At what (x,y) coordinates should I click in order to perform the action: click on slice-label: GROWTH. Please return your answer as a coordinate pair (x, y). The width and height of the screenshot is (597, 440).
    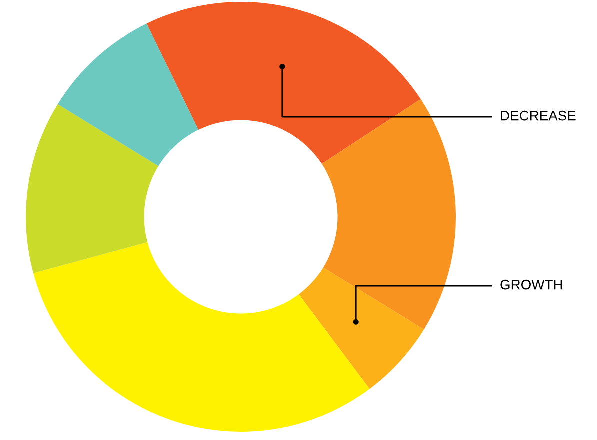
    Looking at the image, I should click on (531, 285).